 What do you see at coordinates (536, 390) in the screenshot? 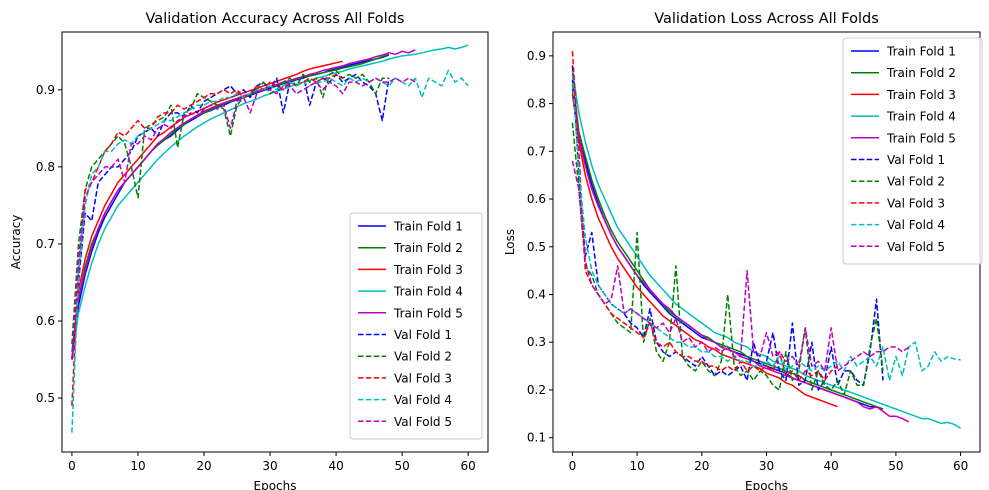
I see `y-tick-label: 0.2` at bounding box center [536, 390].